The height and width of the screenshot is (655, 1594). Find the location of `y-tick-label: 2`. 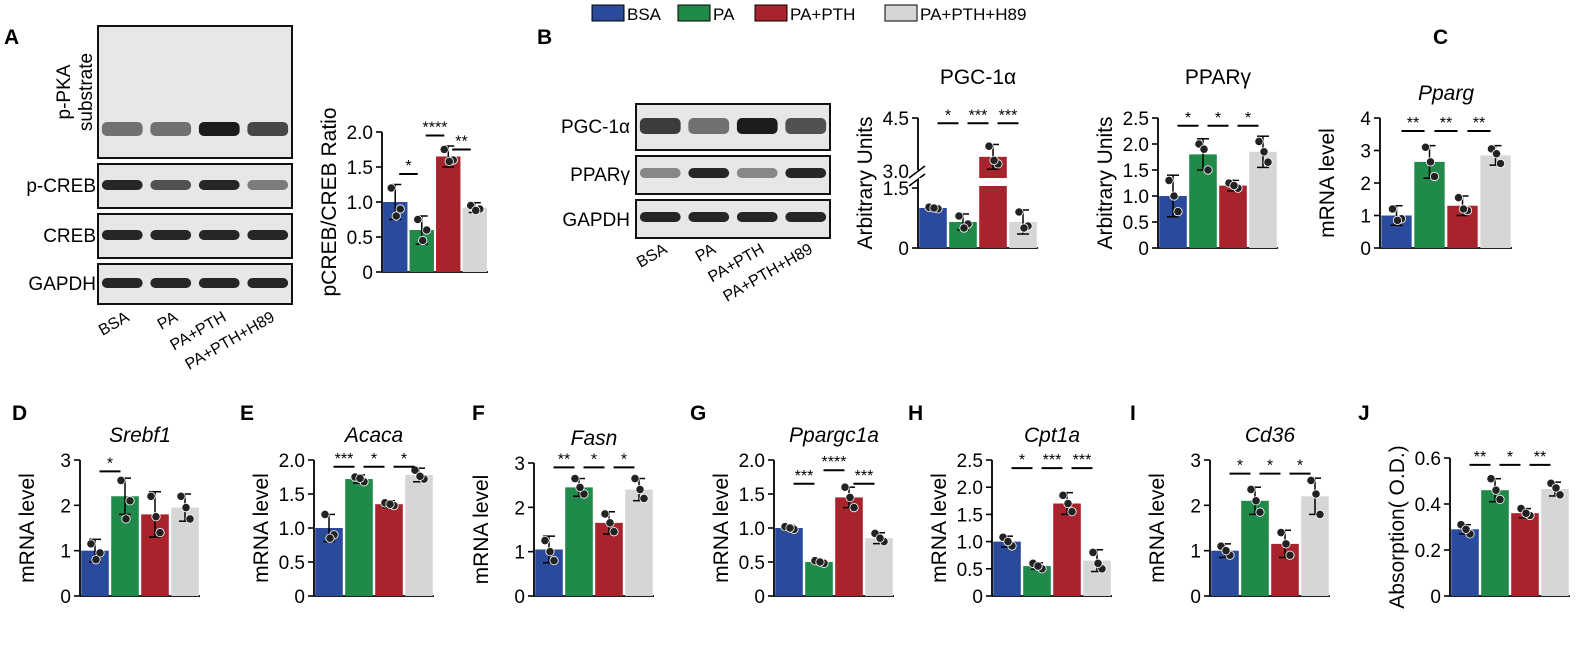

y-tick-label: 2 is located at coordinates (65, 506).